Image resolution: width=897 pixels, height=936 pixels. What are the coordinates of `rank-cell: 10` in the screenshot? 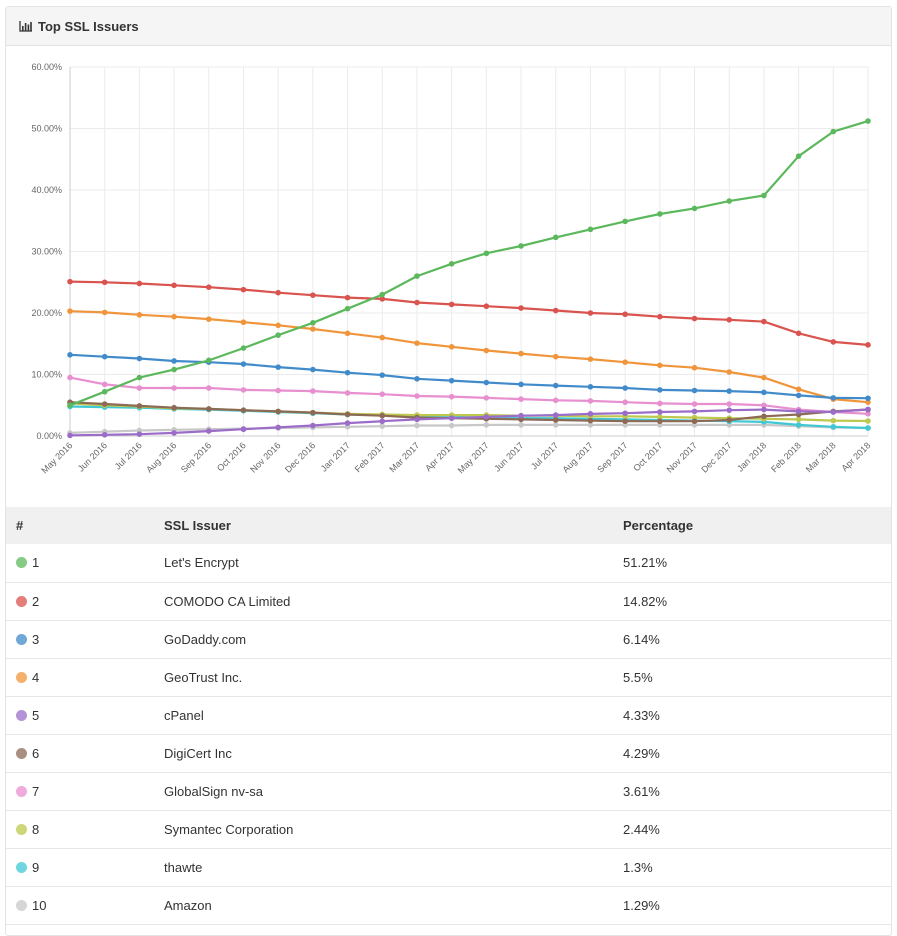 It's located at (85, 905).